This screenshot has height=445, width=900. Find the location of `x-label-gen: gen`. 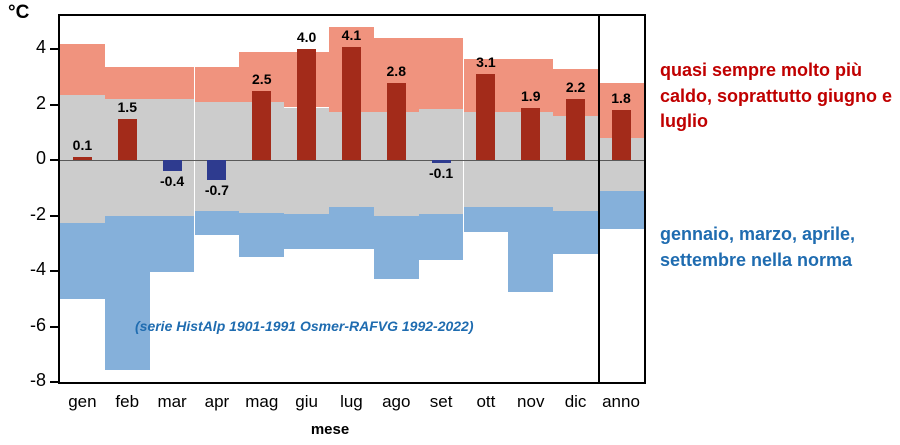

x-label-gen: gen is located at coordinates (82, 401).